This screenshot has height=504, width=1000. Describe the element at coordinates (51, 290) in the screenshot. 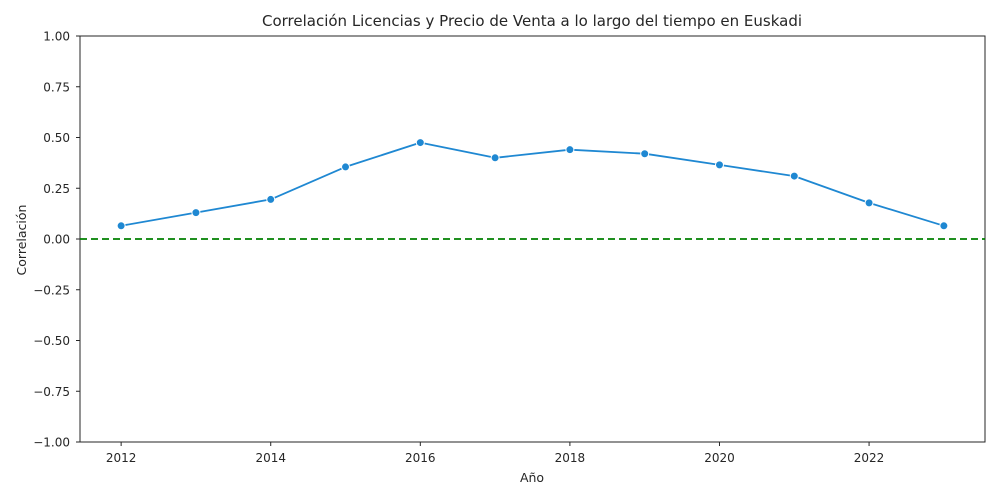

I see `y-tick-label: −0.25` at that location.